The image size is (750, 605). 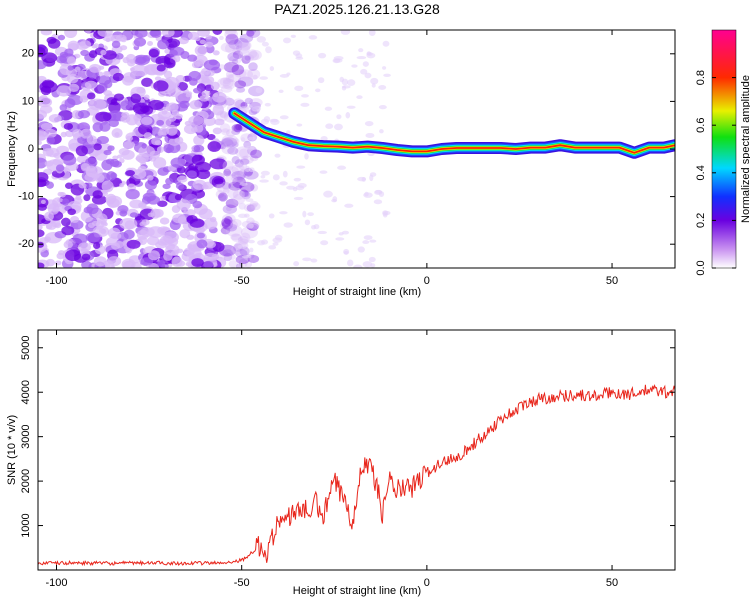 What do you see at coordinates (454, 133) in the screenshot?
I see `ridge-band` at bounding box center [454, 133].